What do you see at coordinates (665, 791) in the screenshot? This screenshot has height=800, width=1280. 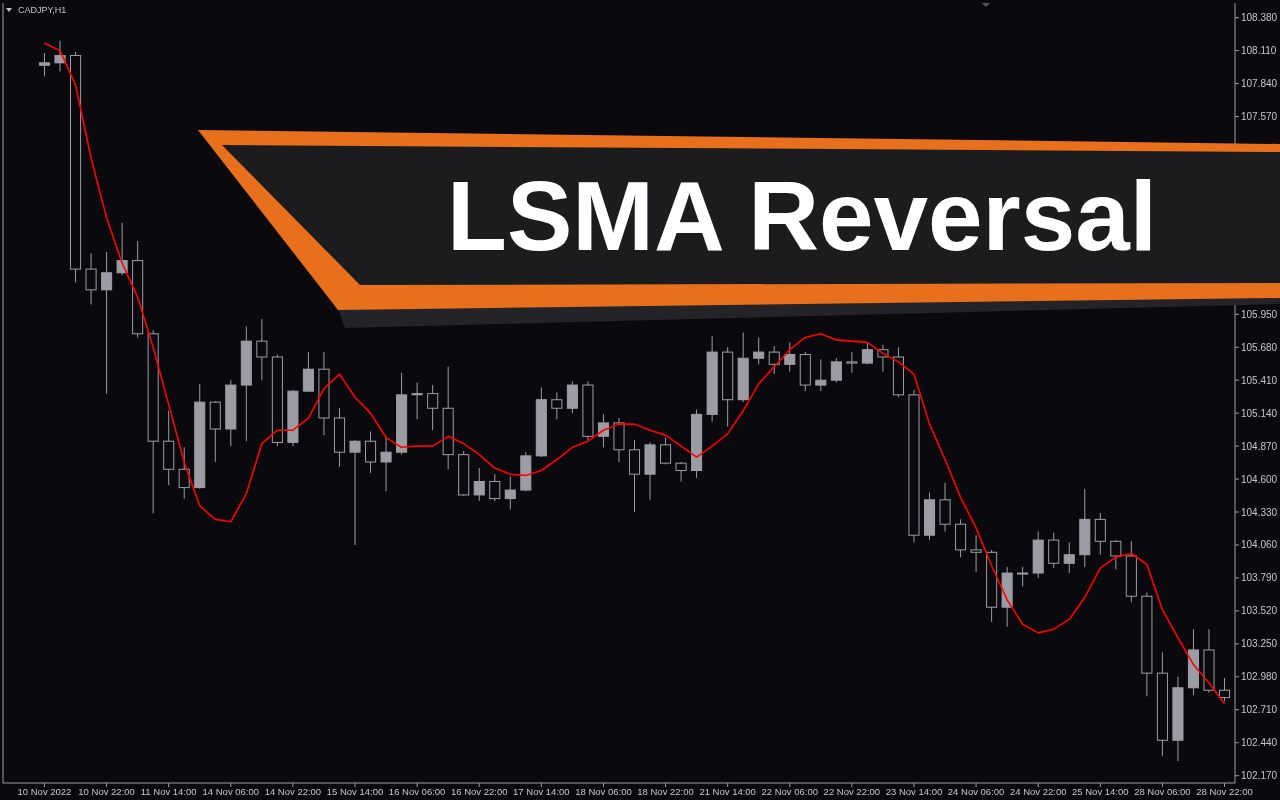 I see `x-tick-label: 18 Nov 22:00` at bounding box center [665, 791].